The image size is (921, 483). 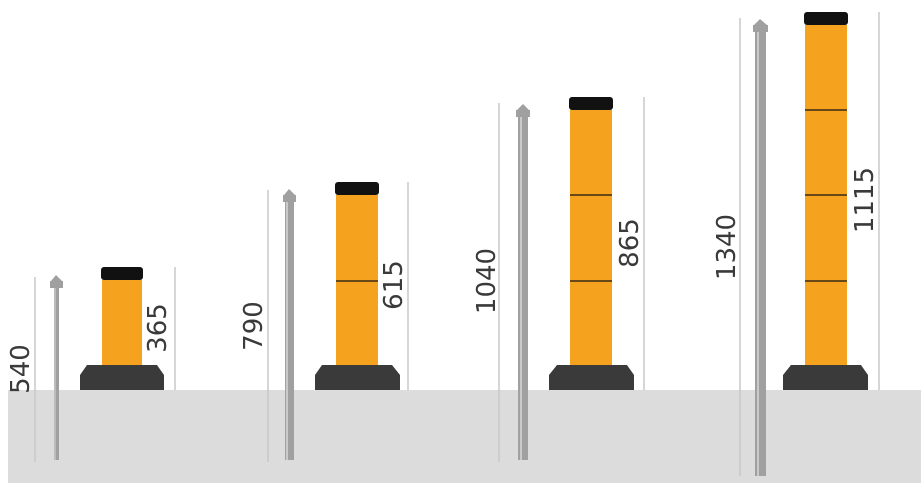 What do you see at coordinates (727, 247) in the screenshot?
I see `total-height-label: 1340` at bounding box center [727, 247].